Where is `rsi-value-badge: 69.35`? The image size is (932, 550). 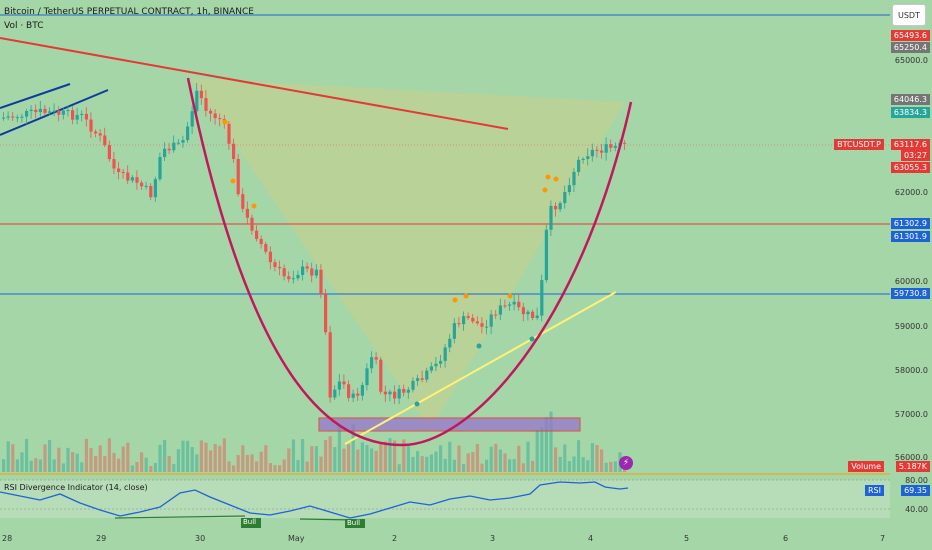 rsi-value-badge: 69.35 is located at coordinates (915, 490).